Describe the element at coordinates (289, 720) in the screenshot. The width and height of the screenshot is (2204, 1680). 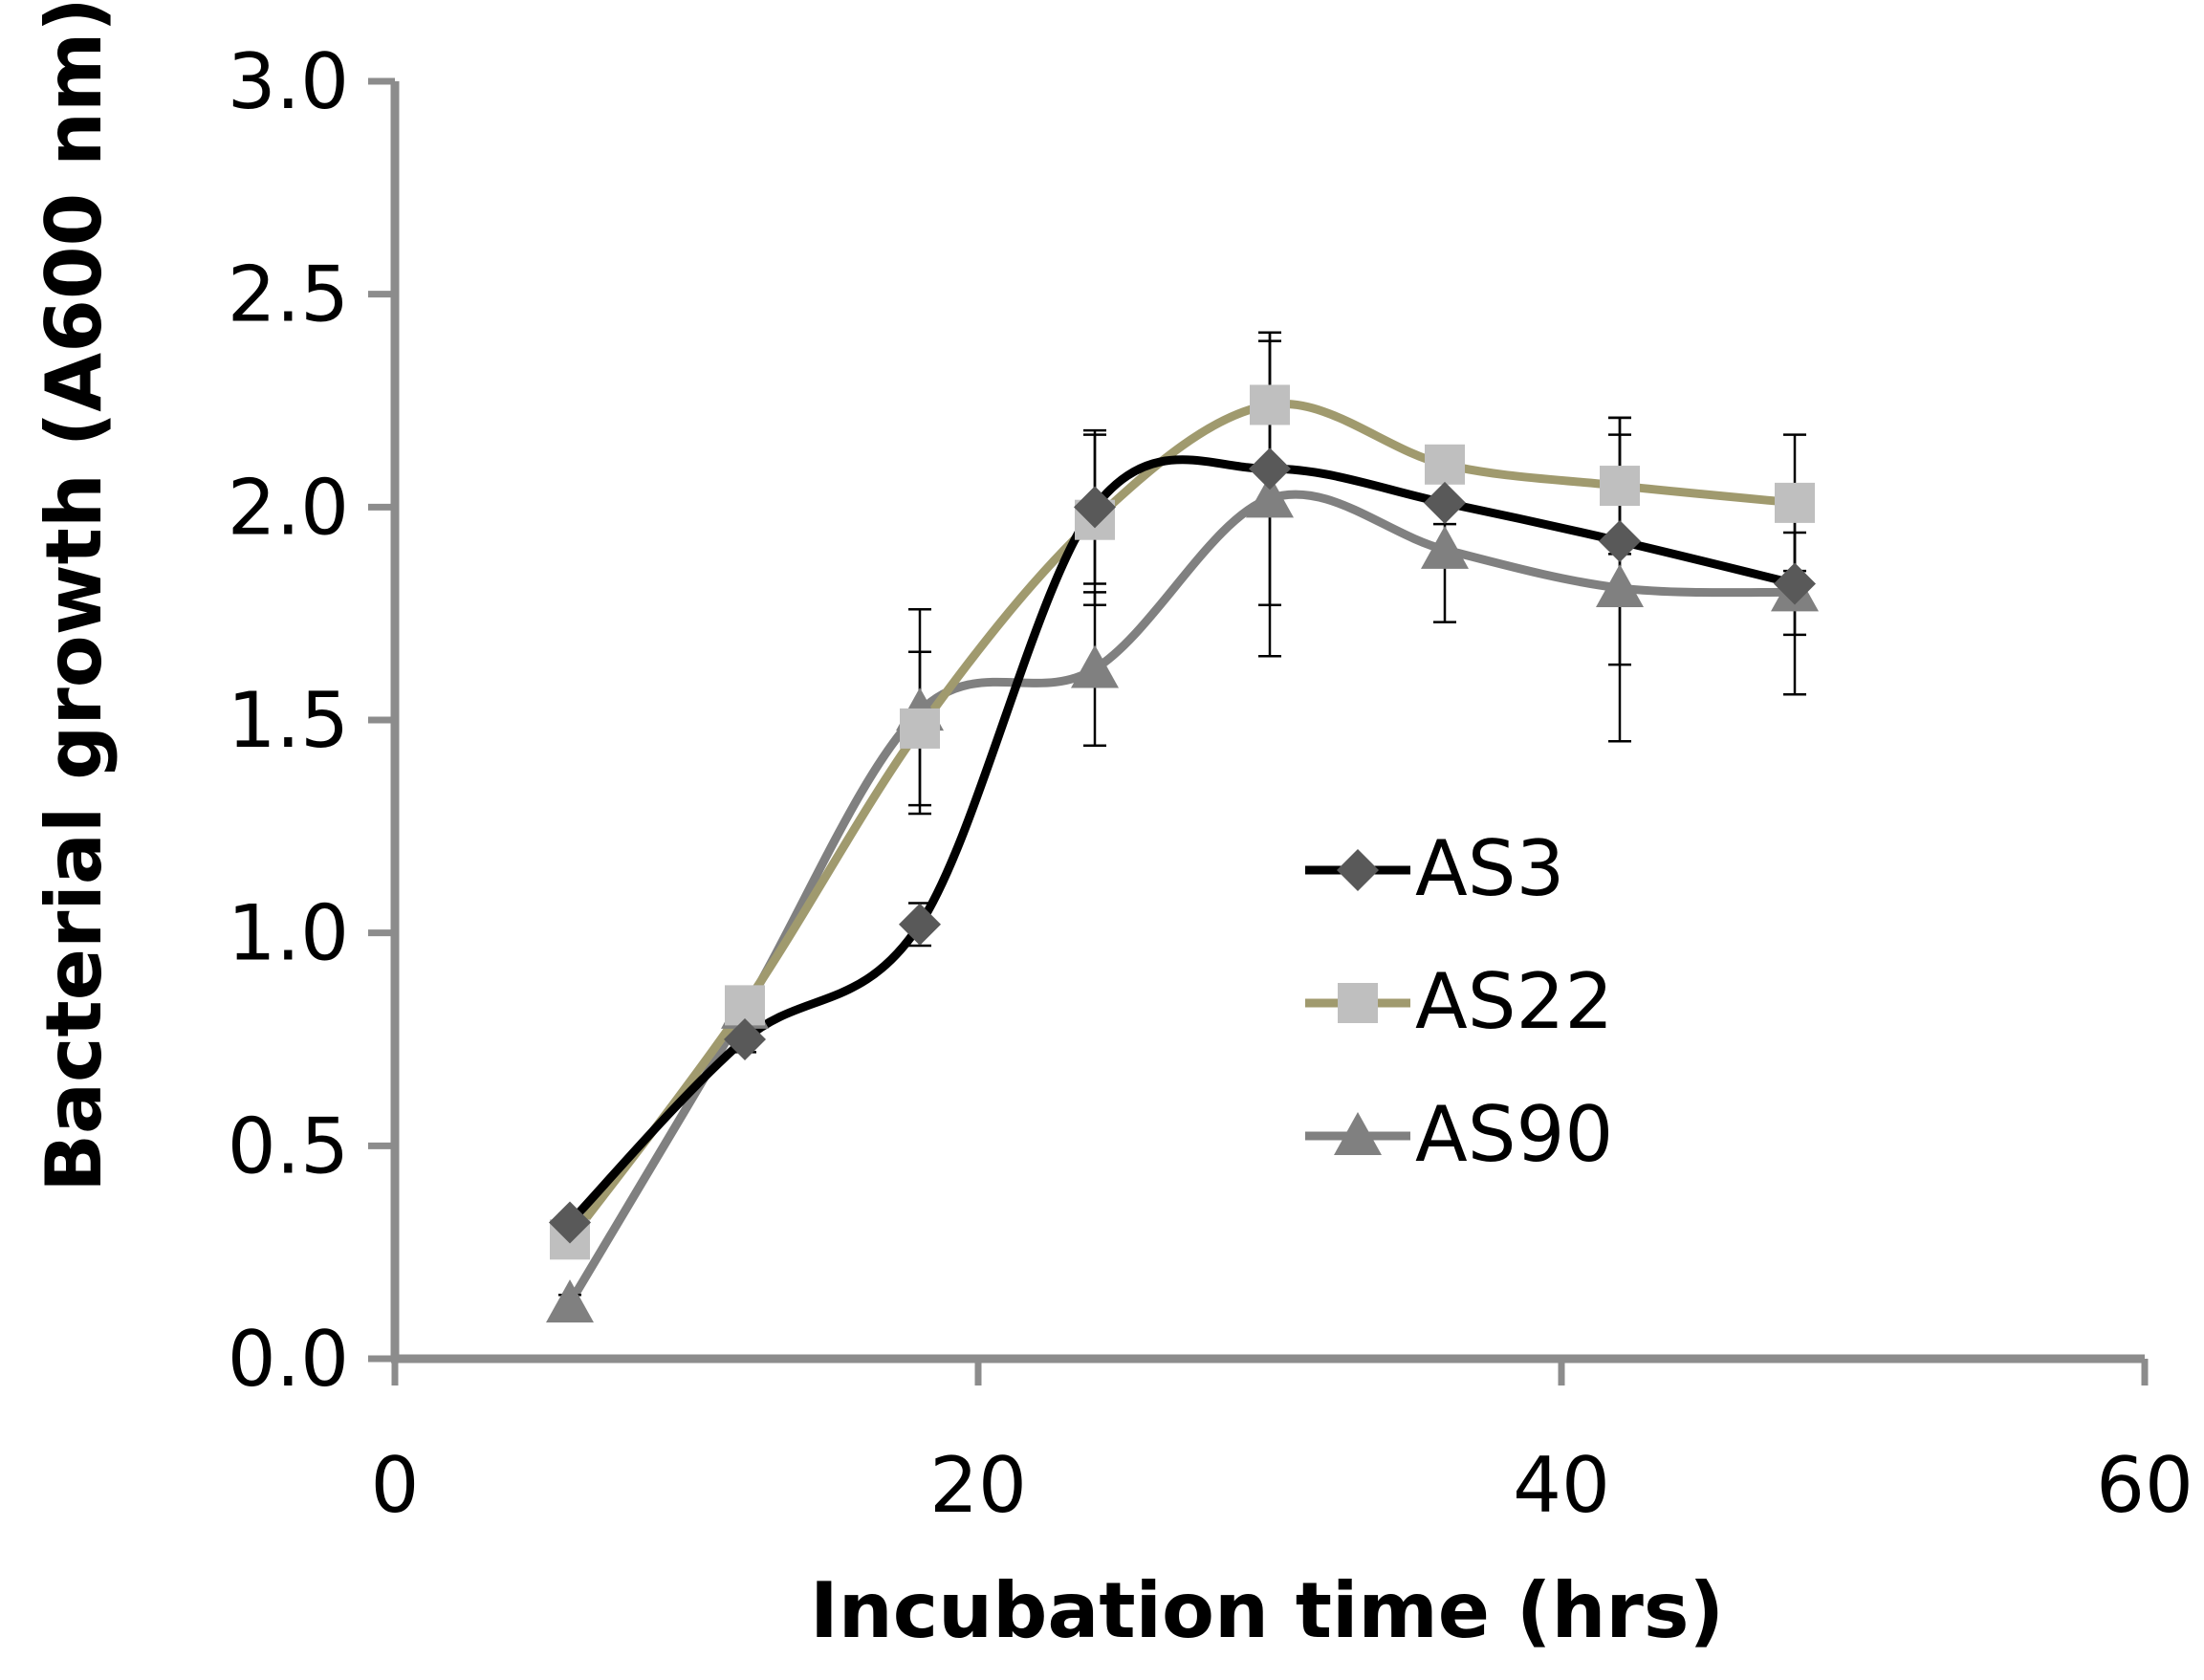
I see `y-tick-label: 1.5` at that location.